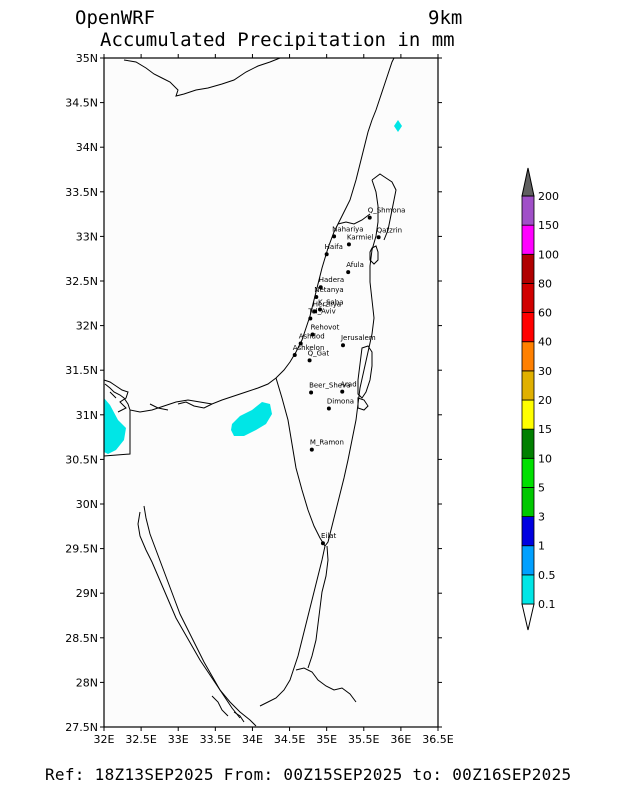 The image size is (618, 800). Describe the element at coordinates (360, 237) in the screenshot. I see `city-label: Karmiel` at that location.